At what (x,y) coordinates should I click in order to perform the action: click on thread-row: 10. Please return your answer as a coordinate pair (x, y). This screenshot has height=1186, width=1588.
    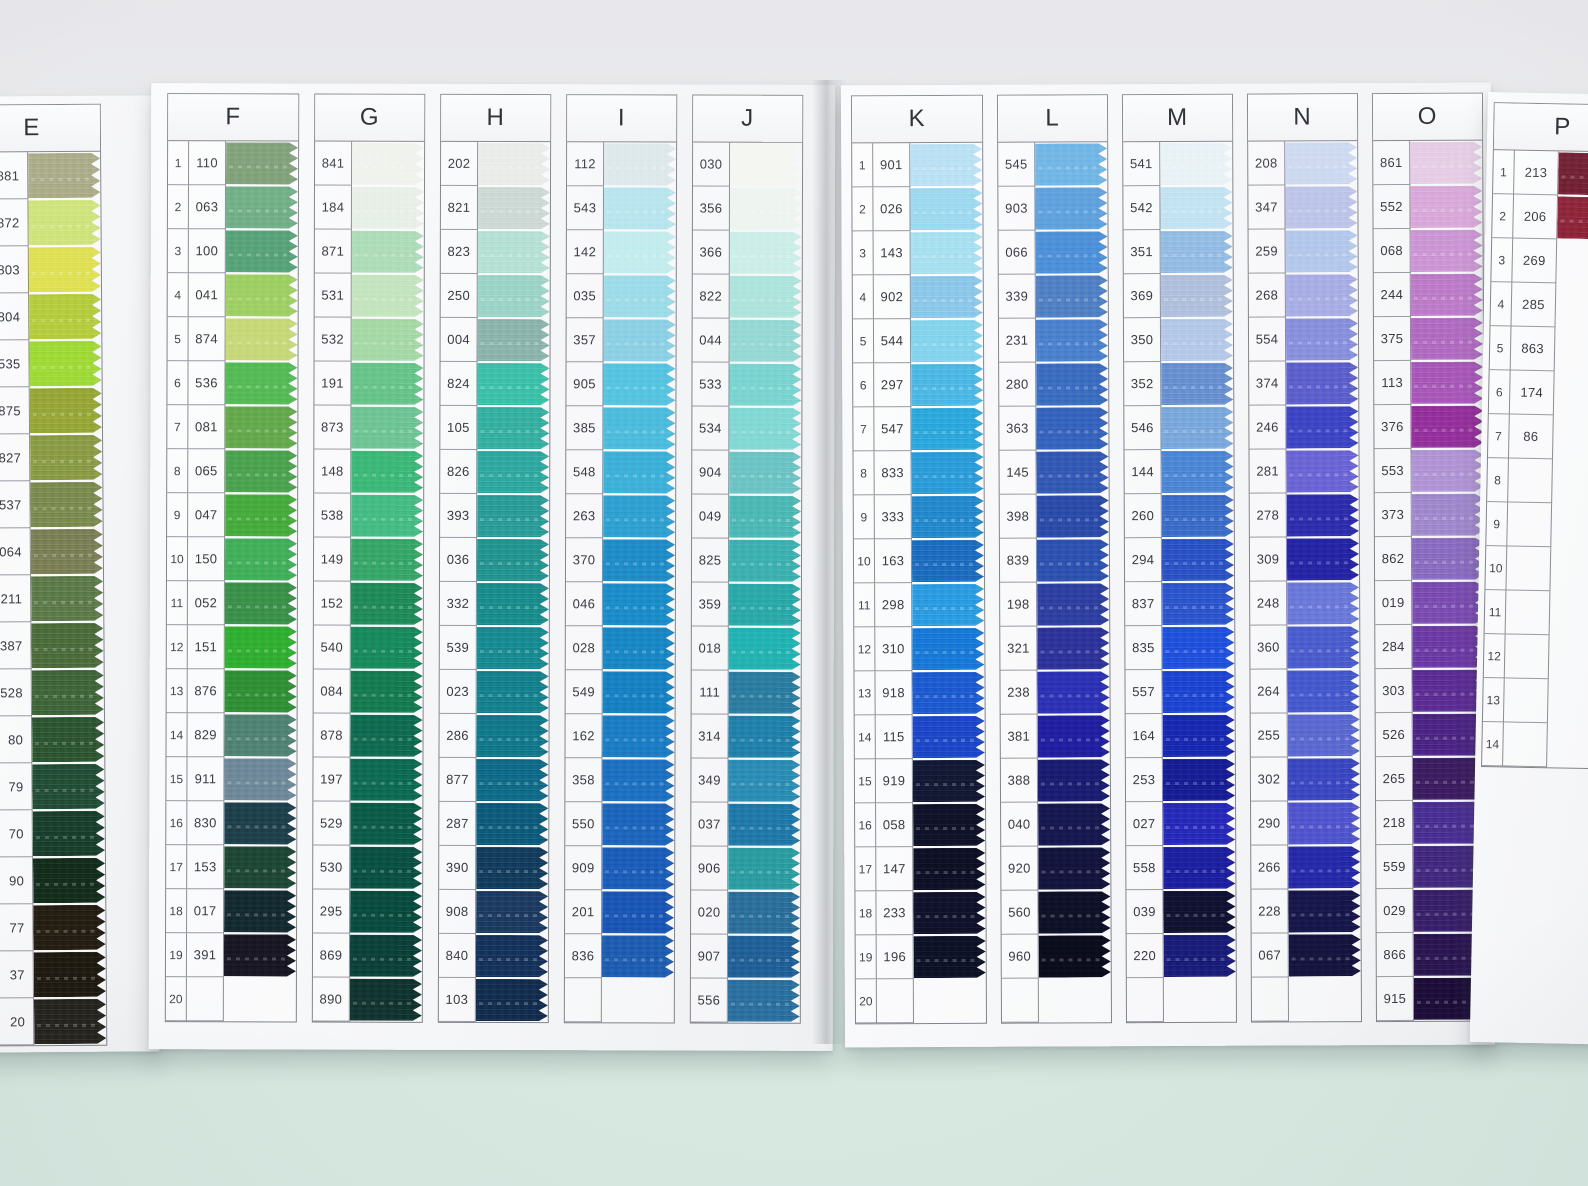
    Looking at the image, I should click on (1536, 569).